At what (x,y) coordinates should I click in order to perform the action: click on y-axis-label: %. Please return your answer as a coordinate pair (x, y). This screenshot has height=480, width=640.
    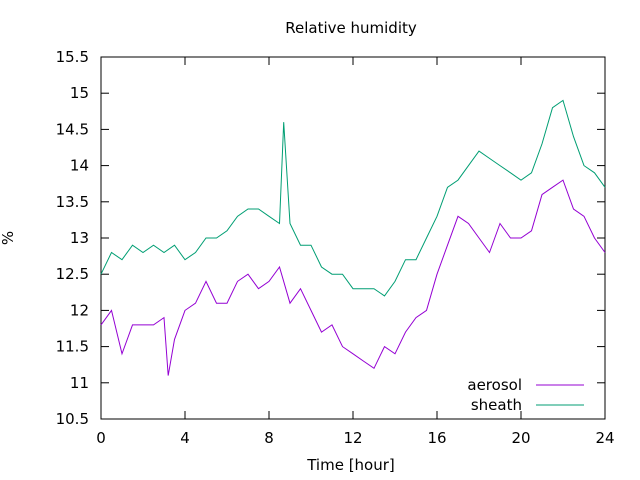
    Looking at the image, I should click on (8, 238).